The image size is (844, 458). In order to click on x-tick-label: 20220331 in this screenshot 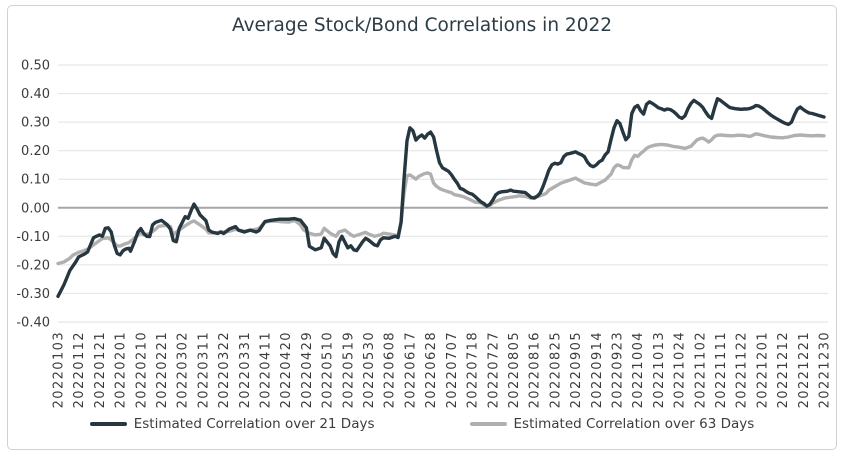, I will do `click(245, 369)`.